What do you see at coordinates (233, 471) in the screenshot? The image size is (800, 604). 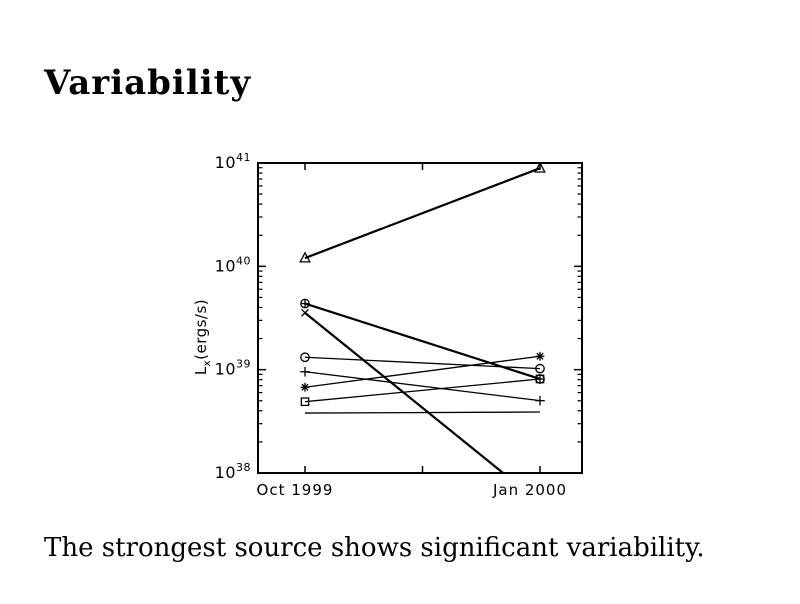 I see `y-tick-label: 1038` at bounding box center [233, 471].